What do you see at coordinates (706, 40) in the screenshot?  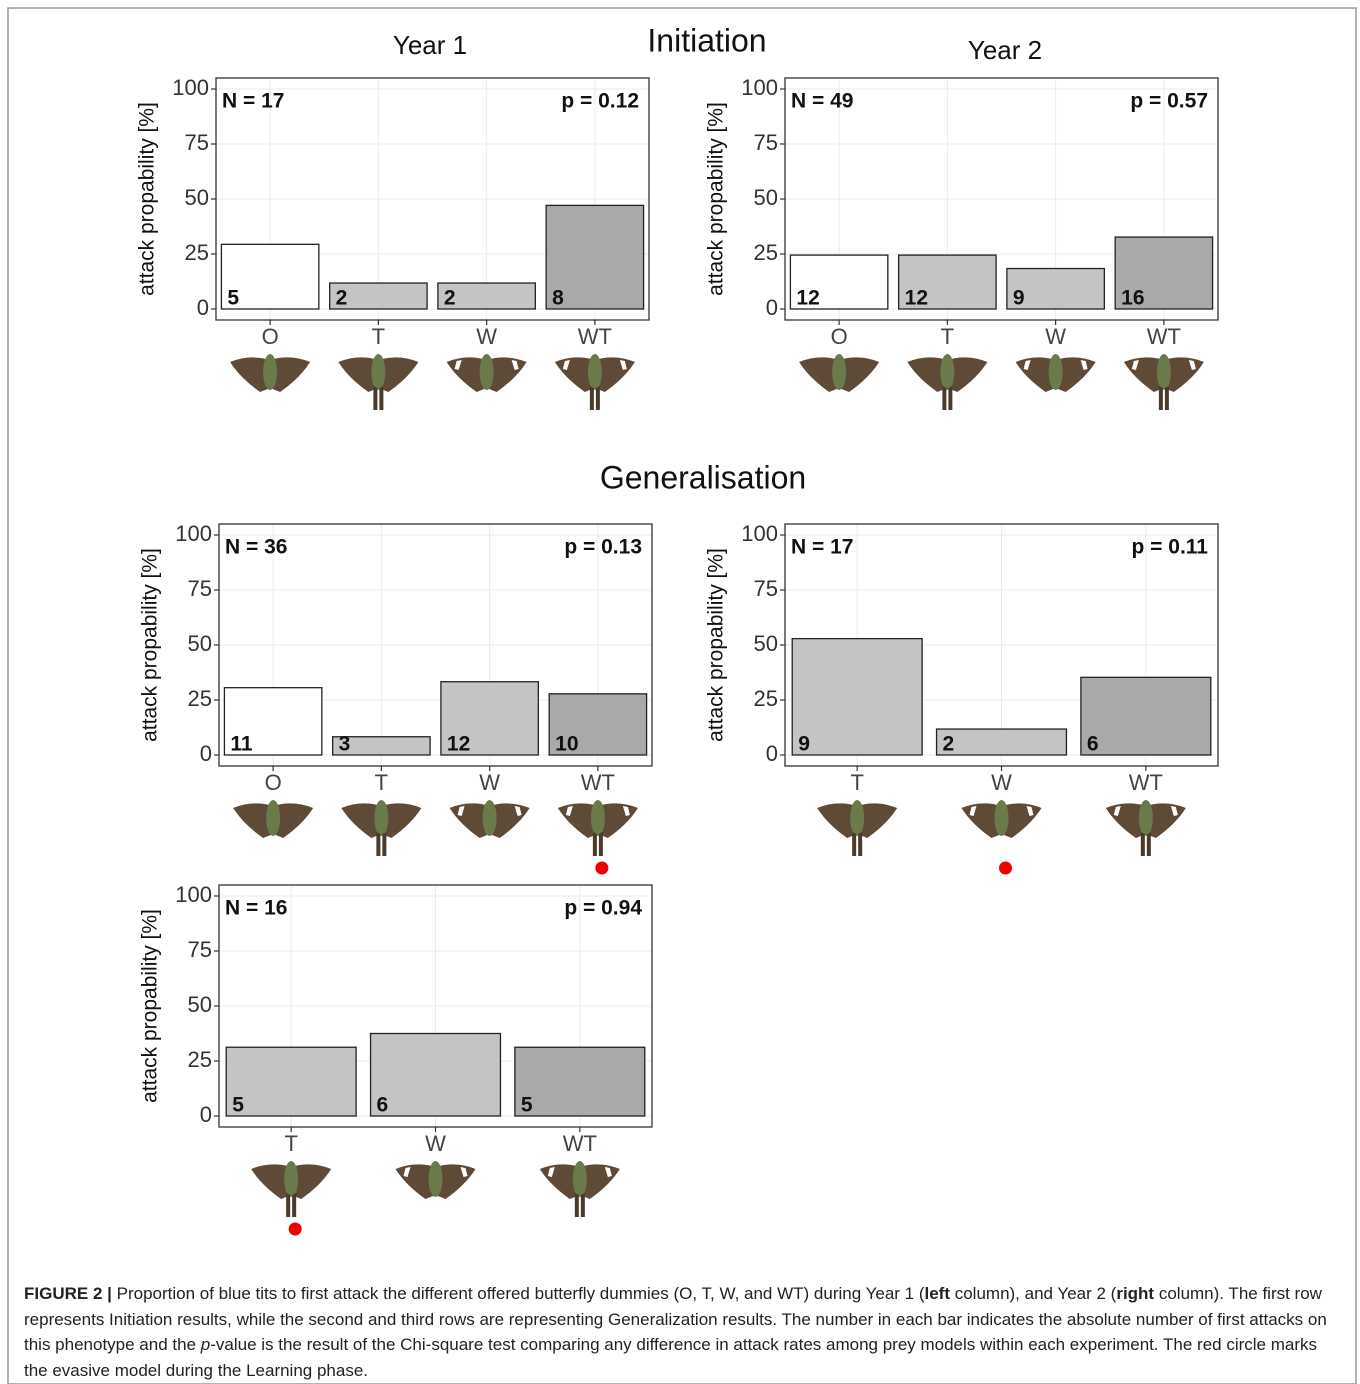 I see `section-title: Initiation` at bounding box center [706, 40].